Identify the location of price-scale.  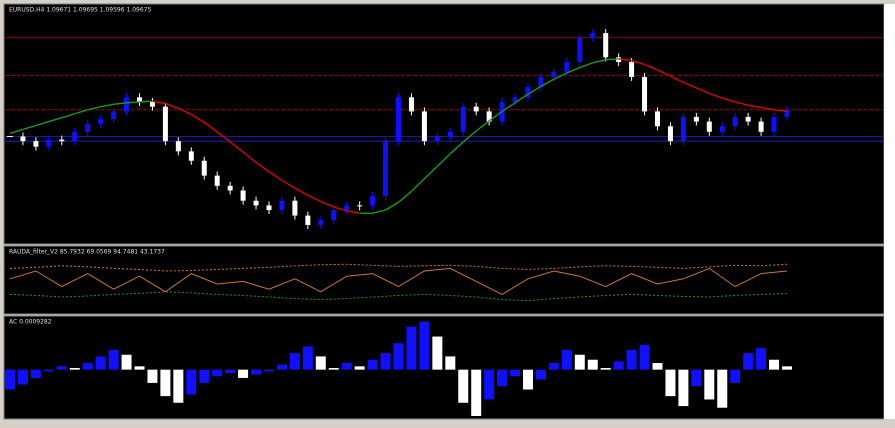
(889, 211).